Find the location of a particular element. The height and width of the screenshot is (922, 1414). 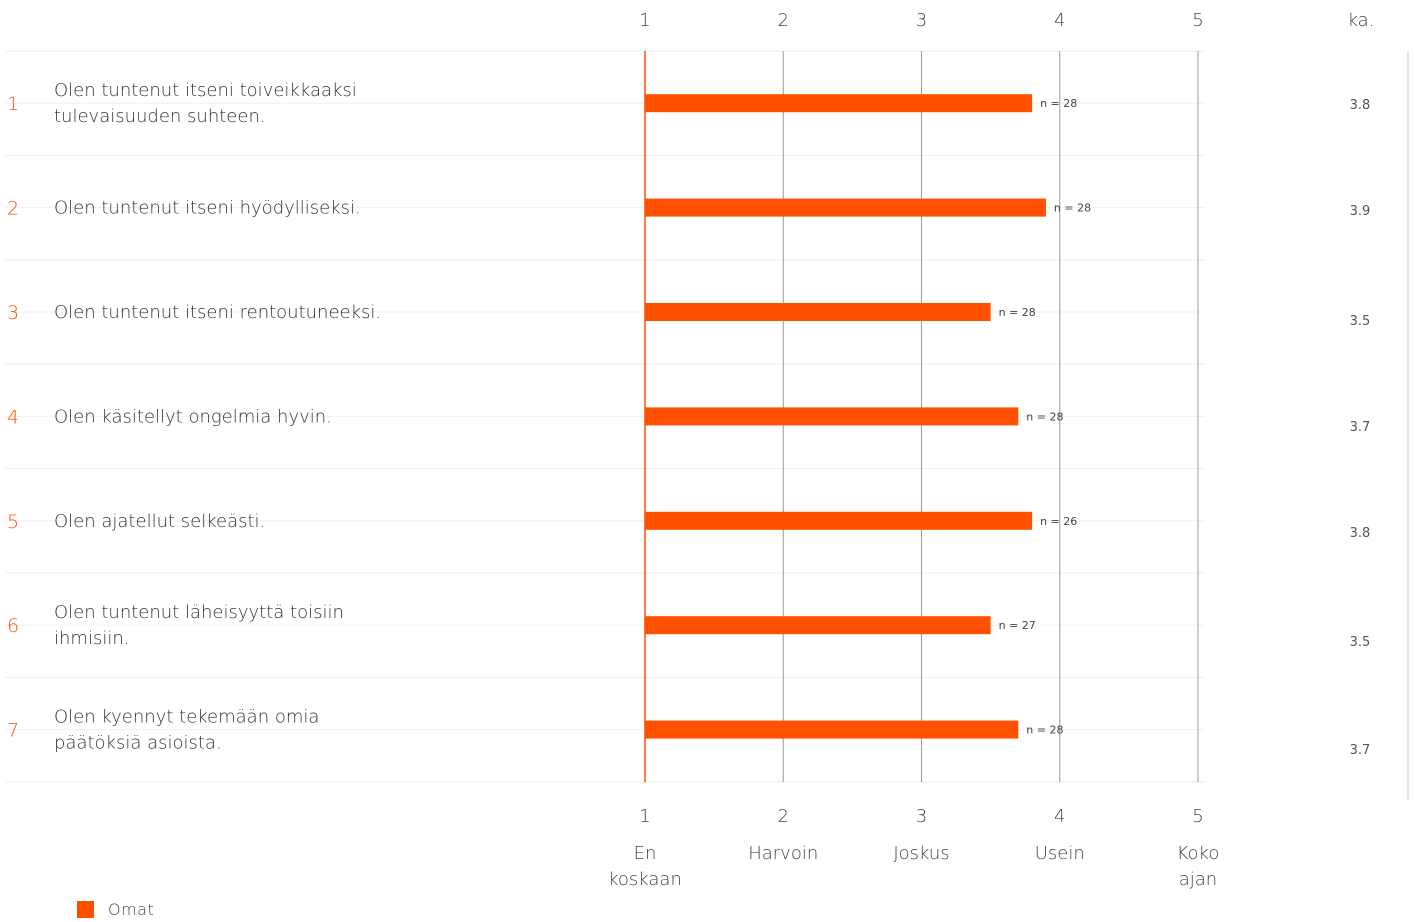

legend-swatch-omat is located at coordinates (85, 909).